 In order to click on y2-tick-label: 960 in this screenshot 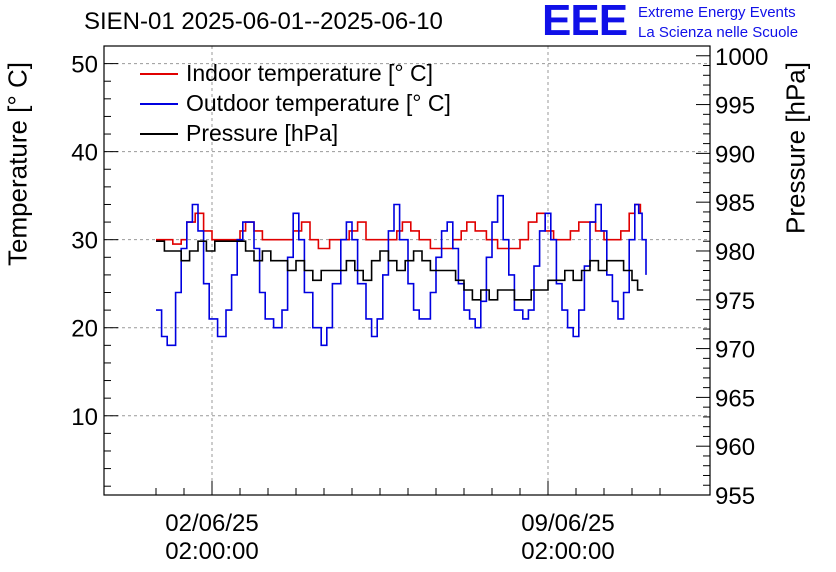, I will do `click(735, 447)`.